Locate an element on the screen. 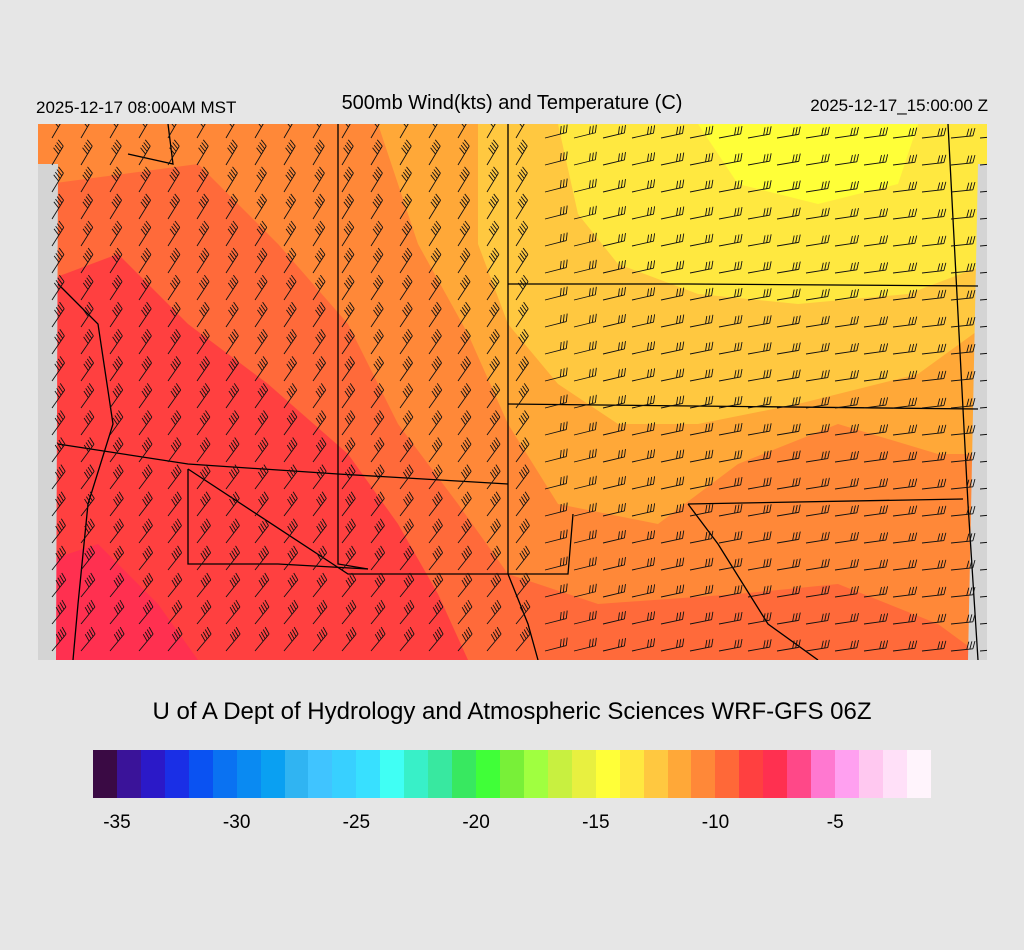  temperature-colorbar is located at coordinates (512, 774).